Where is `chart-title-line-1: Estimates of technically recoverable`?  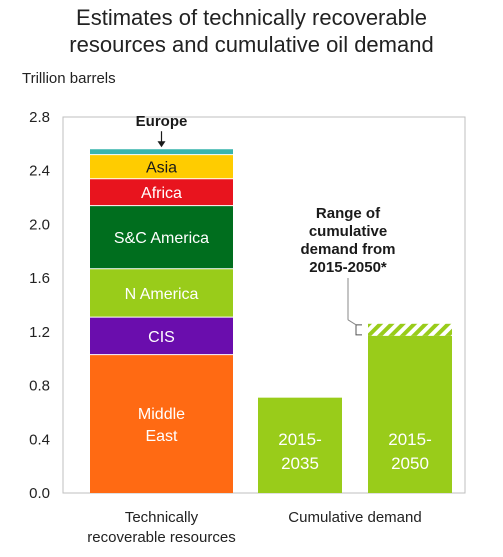 chart-title-line-1: Estimates of technically recoverable is located at coordinates (251, 17).